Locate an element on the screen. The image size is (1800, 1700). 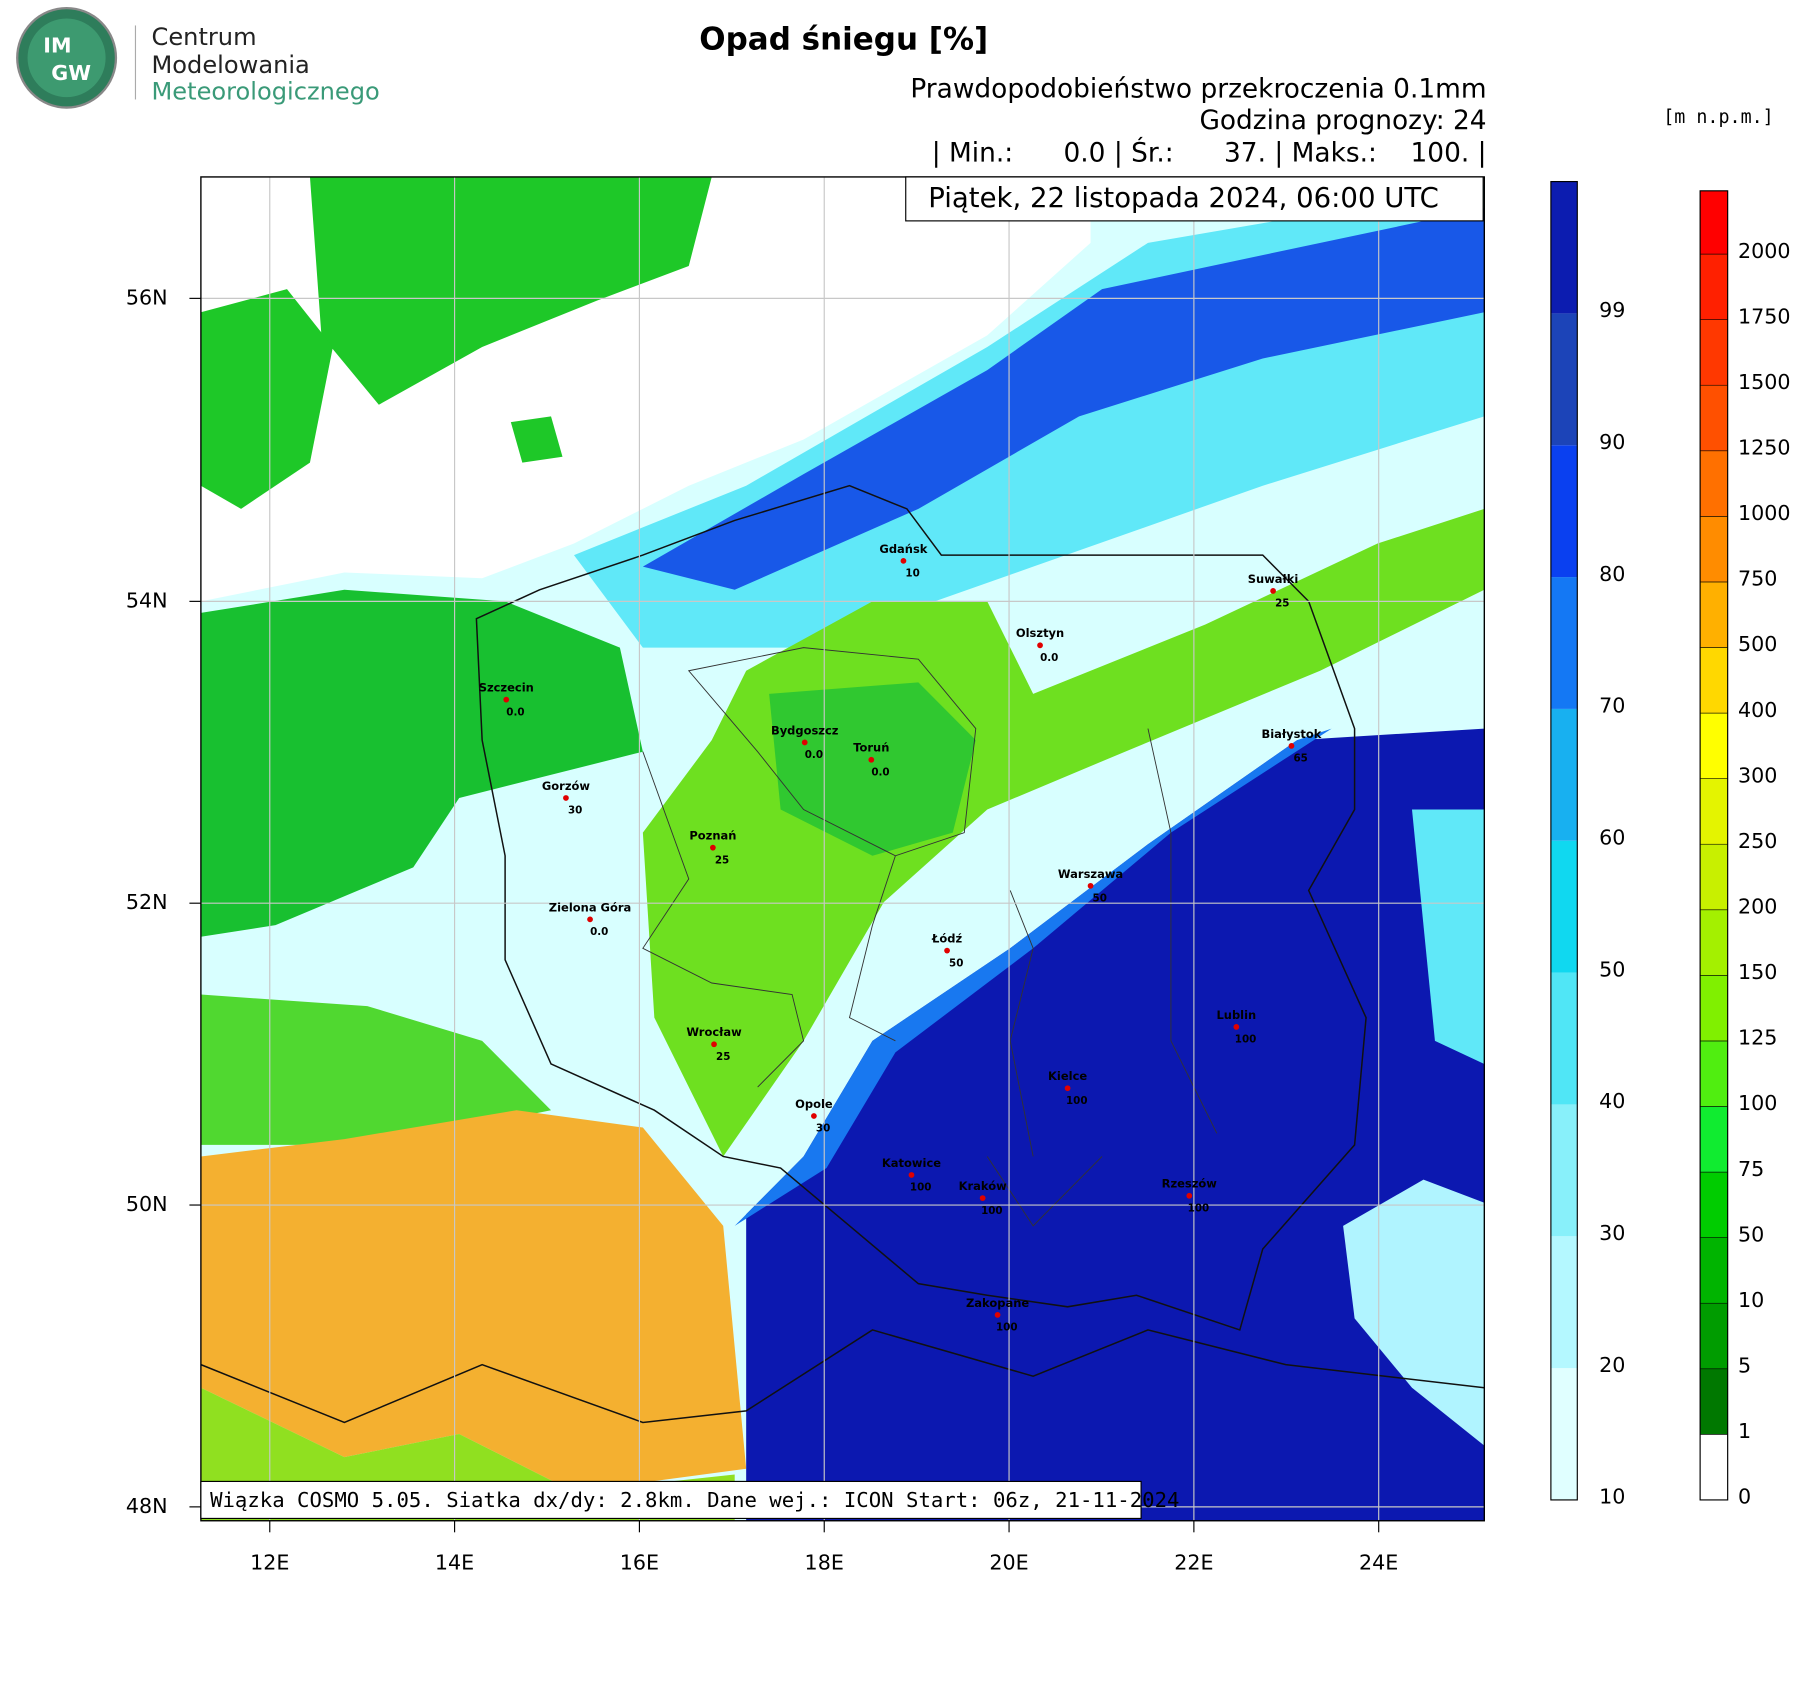
lon-label: 24E is located at coordinates (1378, 1562).